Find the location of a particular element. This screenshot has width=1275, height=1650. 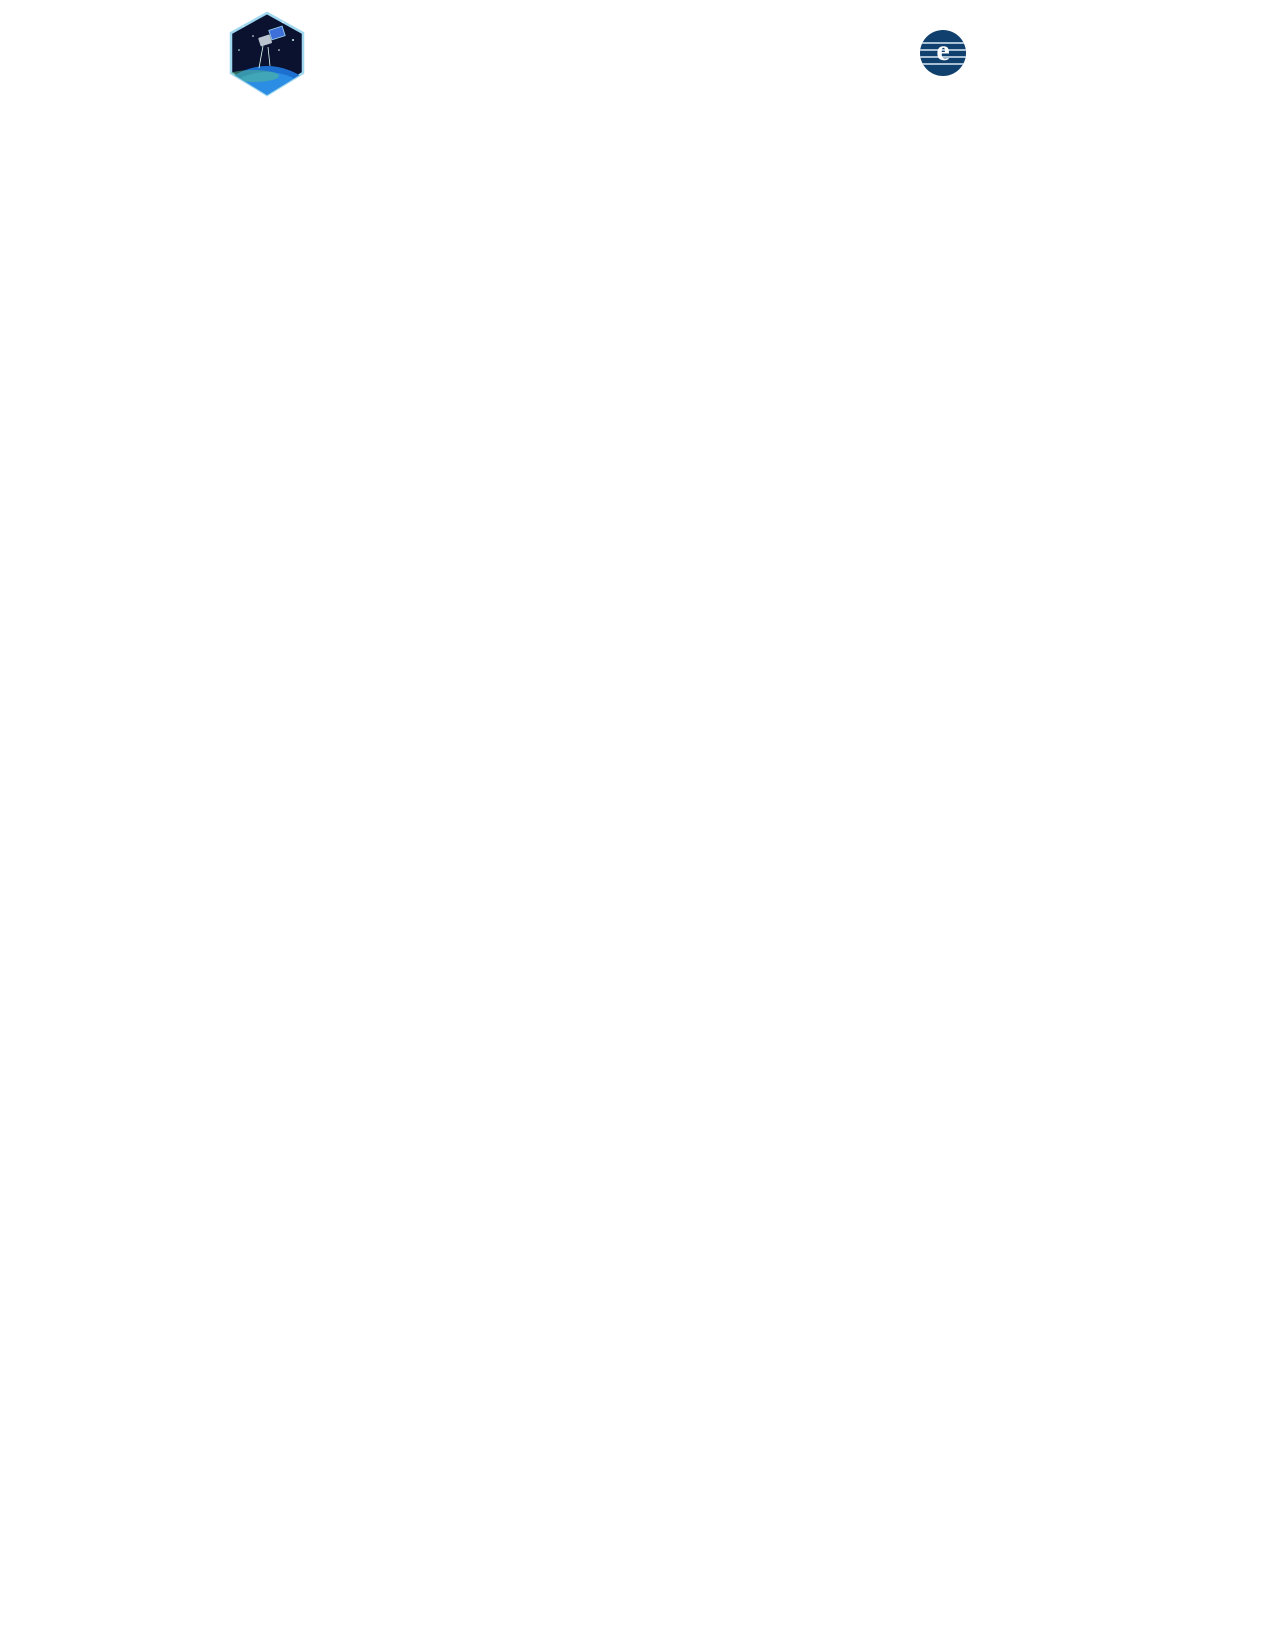

colorbar is located at coordinates (1241, 315).